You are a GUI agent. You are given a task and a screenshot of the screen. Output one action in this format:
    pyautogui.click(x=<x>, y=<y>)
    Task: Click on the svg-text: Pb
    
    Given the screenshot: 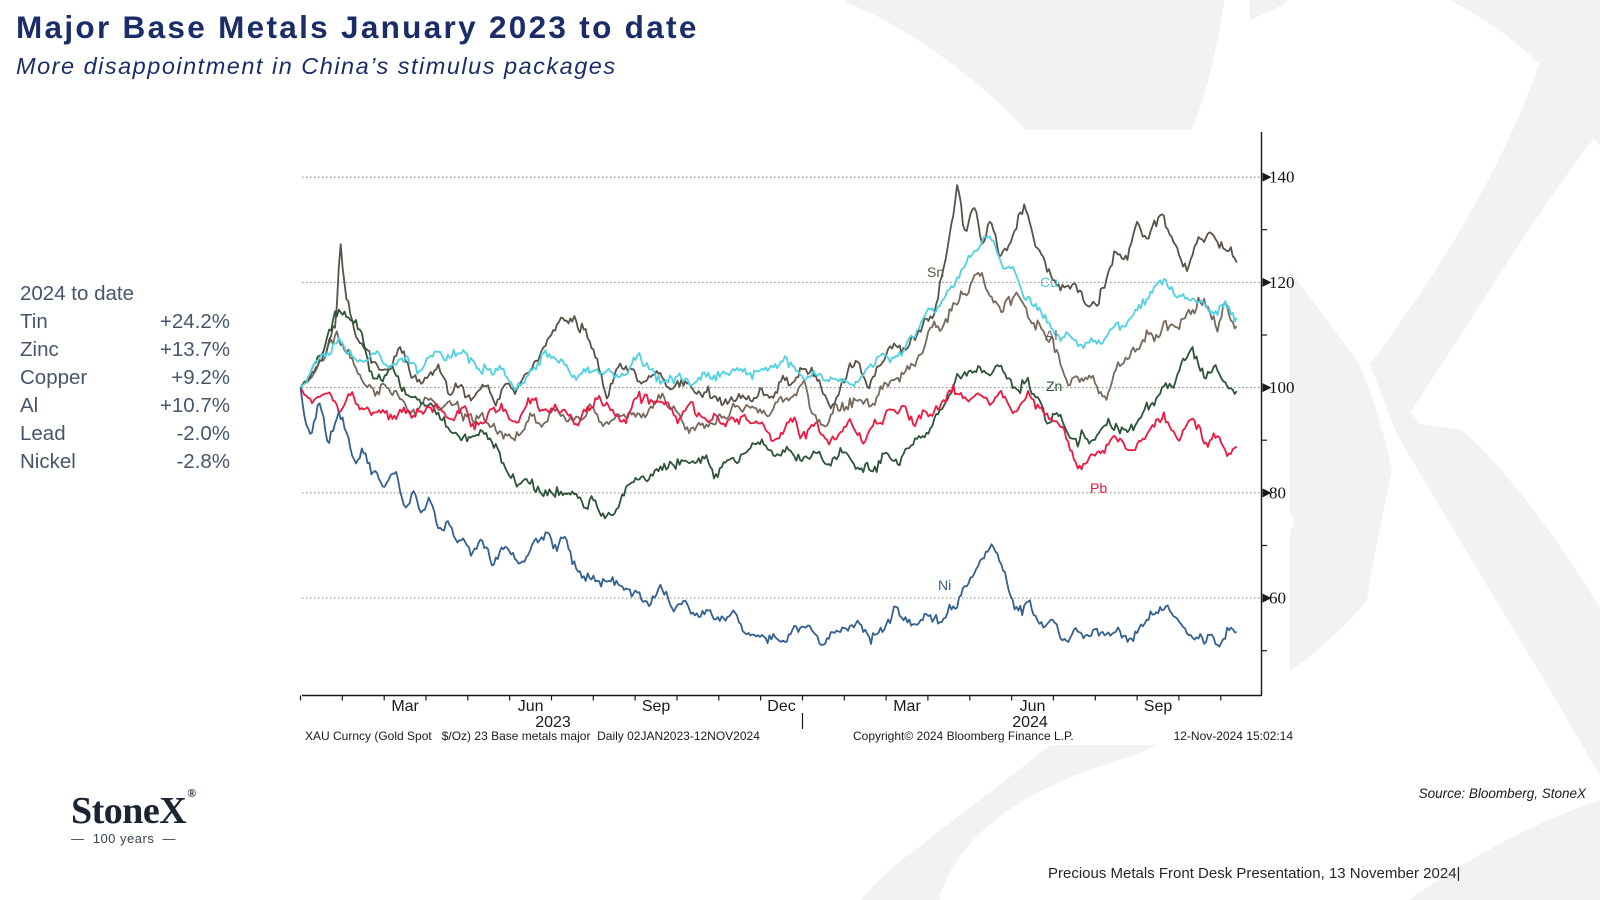 What is the action you would take?
    pyautogui.click(x=1098, y=488)
    